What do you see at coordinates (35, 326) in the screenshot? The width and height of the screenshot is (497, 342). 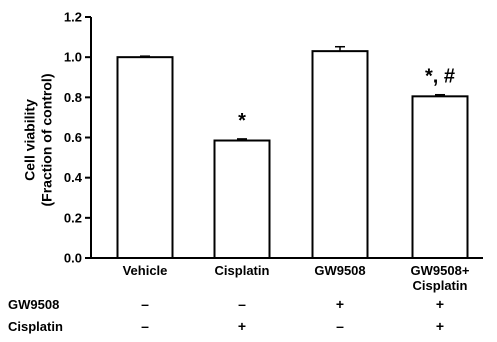 I see `treatment-row-label: Cisplatin` at bounding box center [35, 326].